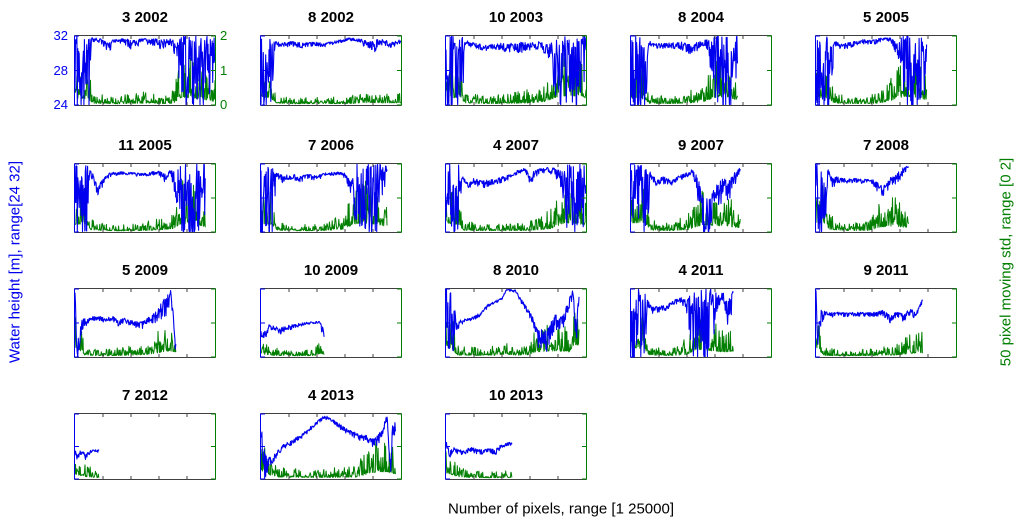  I want to click on subplot-title: 10 2009, so click(331, 270).